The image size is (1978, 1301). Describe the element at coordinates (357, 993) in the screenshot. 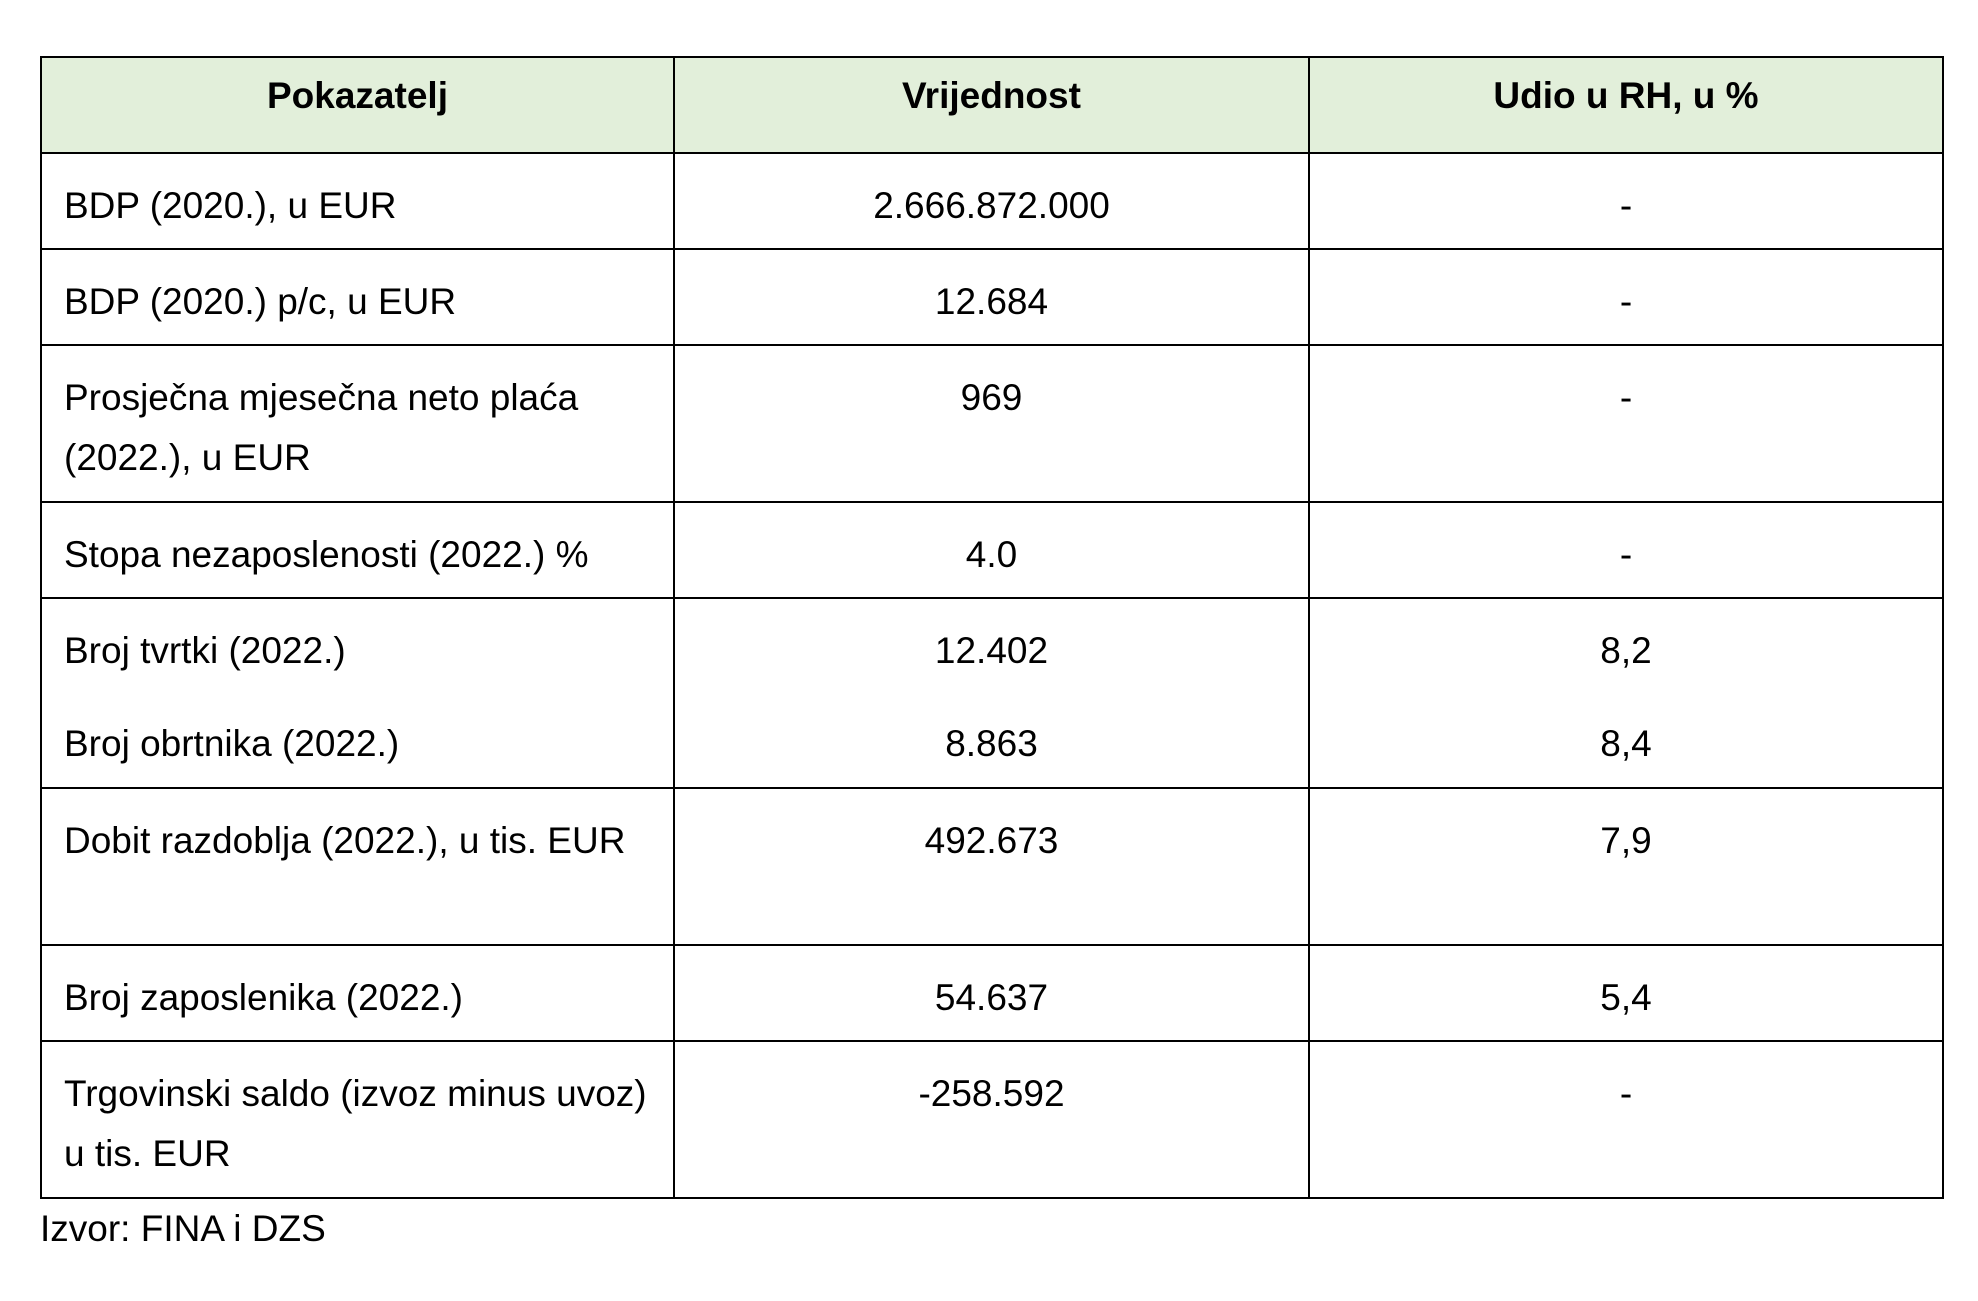

I see `row-label: Broj zaposlenika (2022.)` at that location.